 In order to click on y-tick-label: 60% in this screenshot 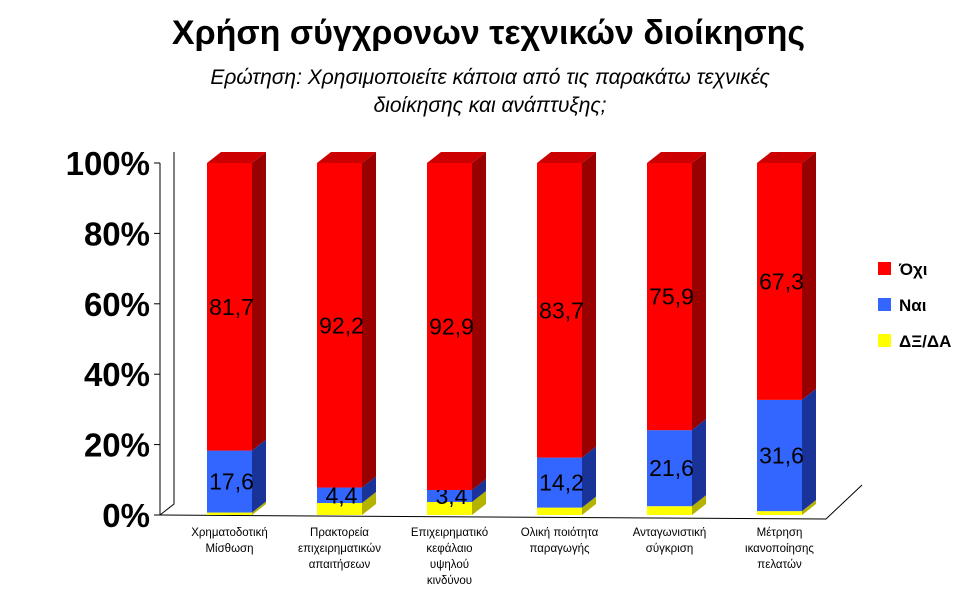, I will do `click(117, 304)`.